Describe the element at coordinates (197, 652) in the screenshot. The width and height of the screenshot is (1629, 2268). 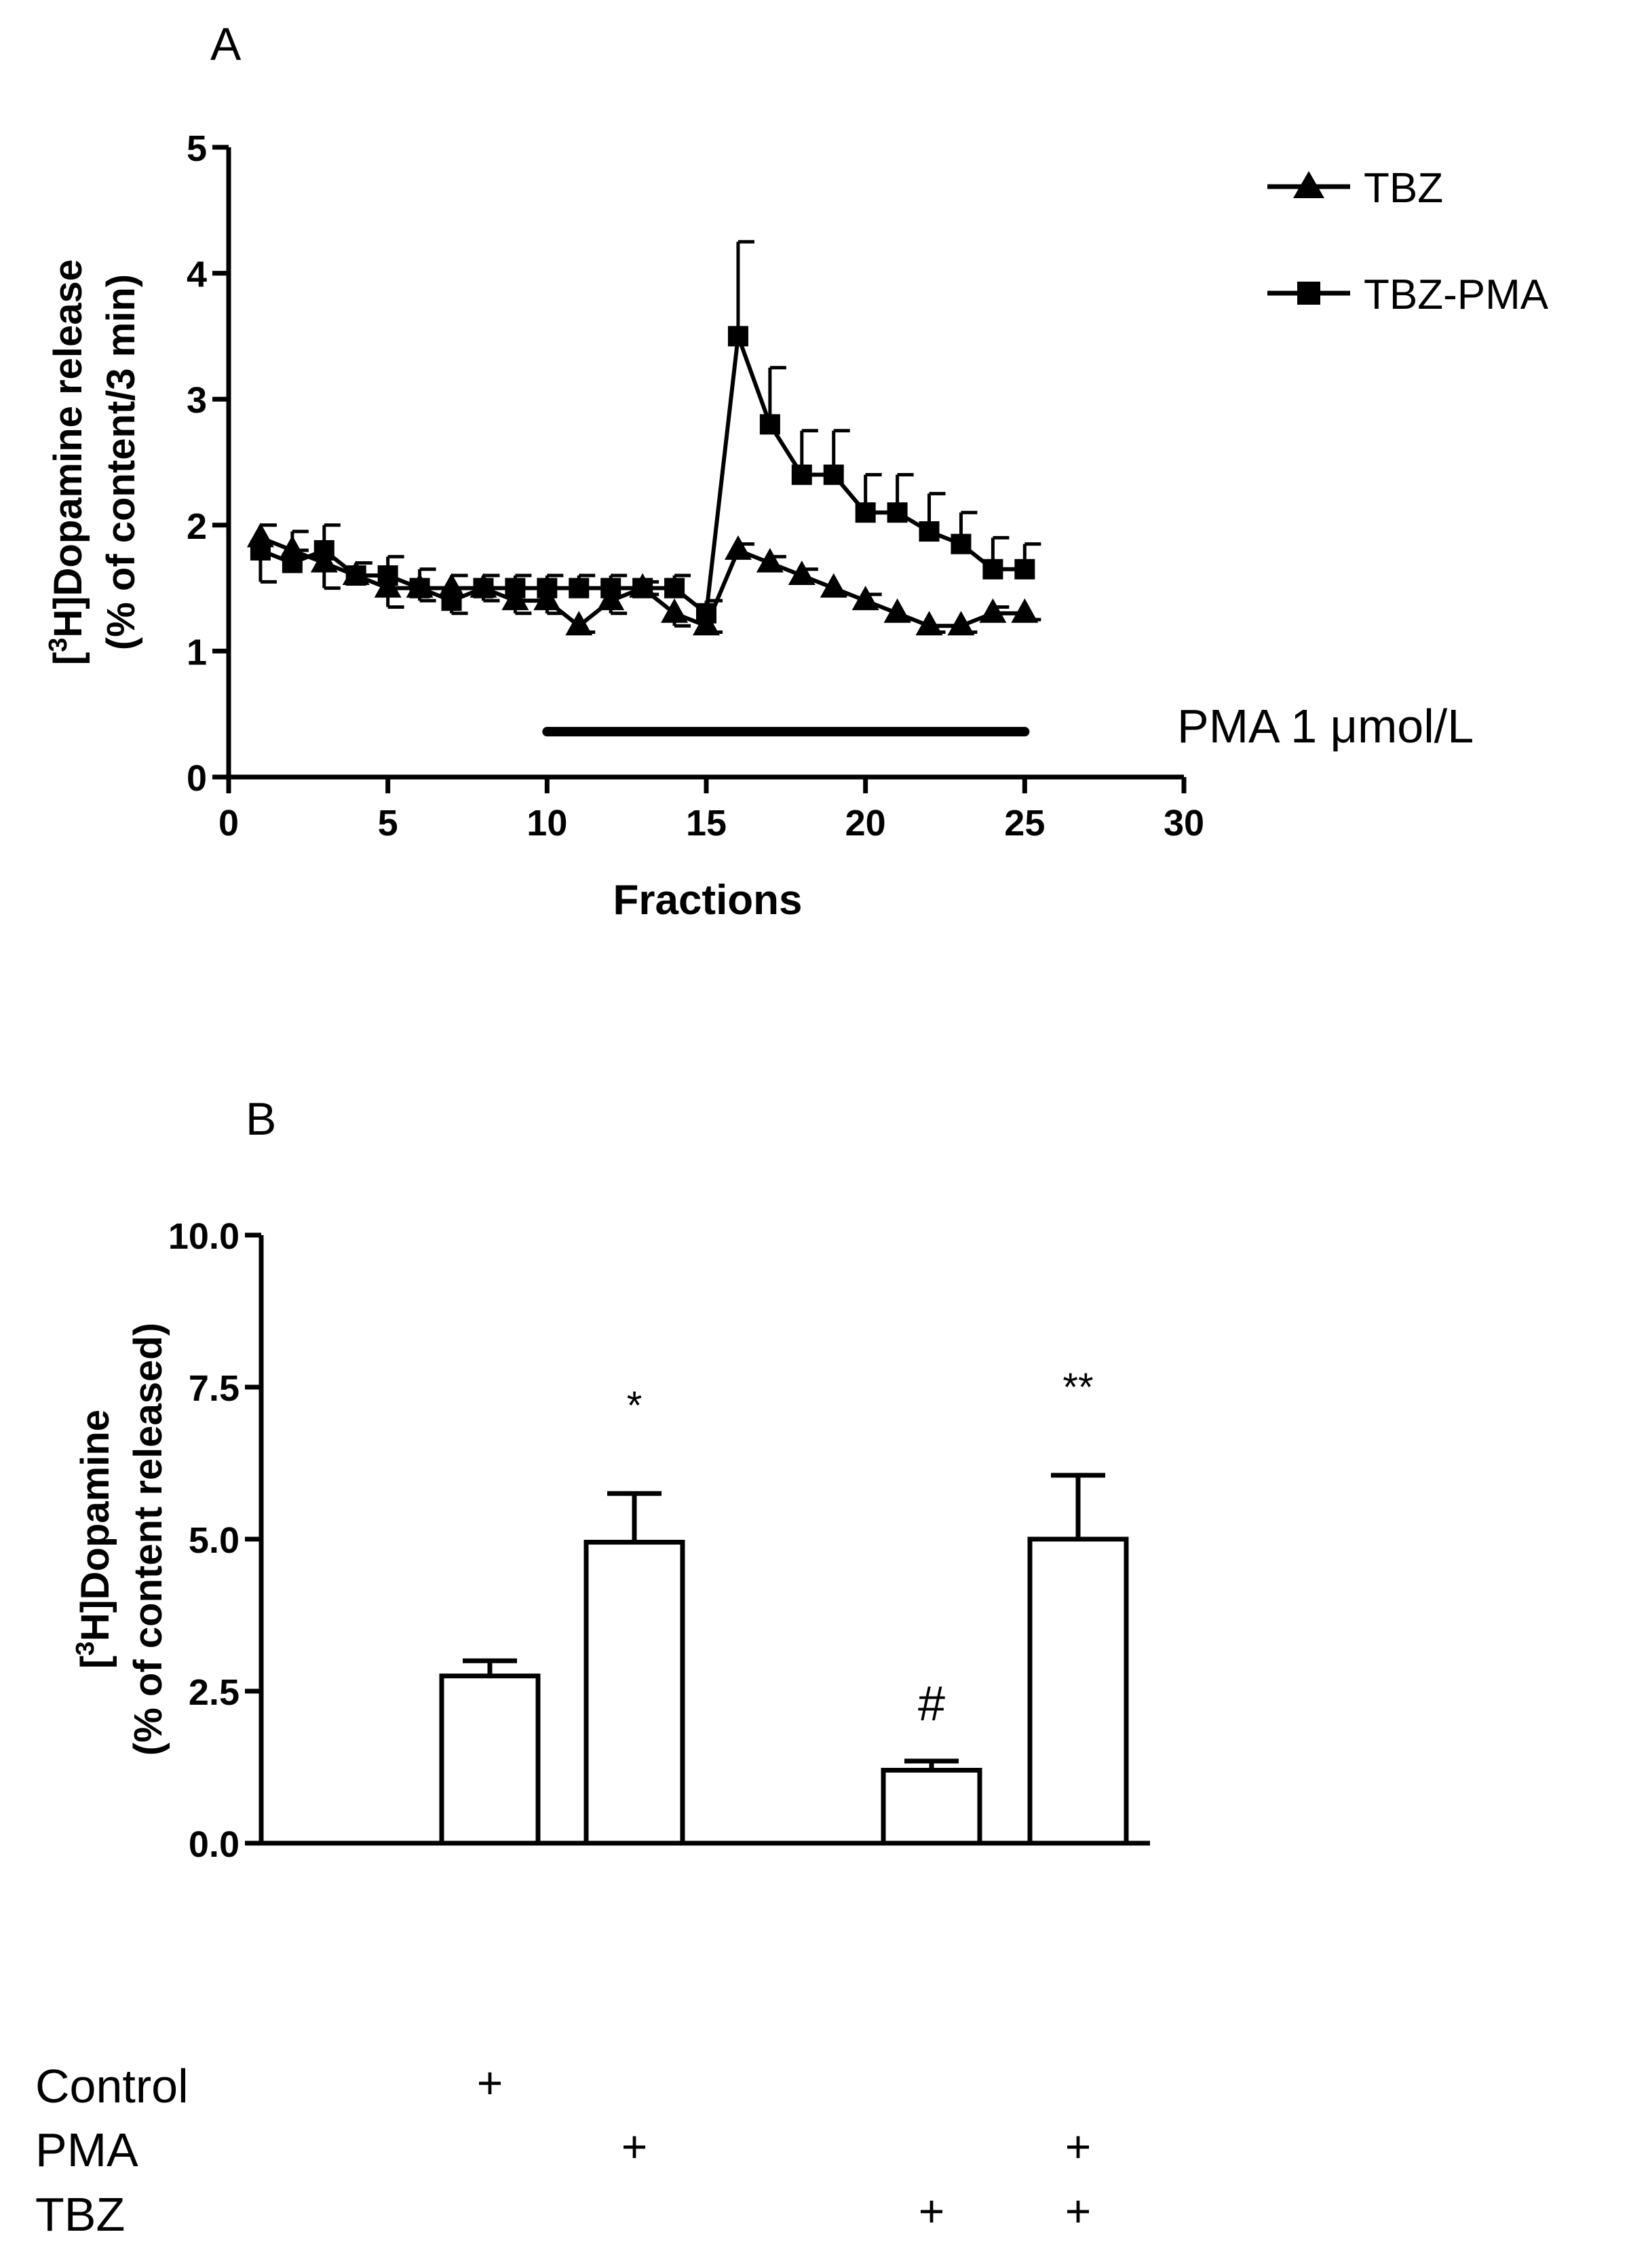
I see `y-tick-label: 1` at that location.